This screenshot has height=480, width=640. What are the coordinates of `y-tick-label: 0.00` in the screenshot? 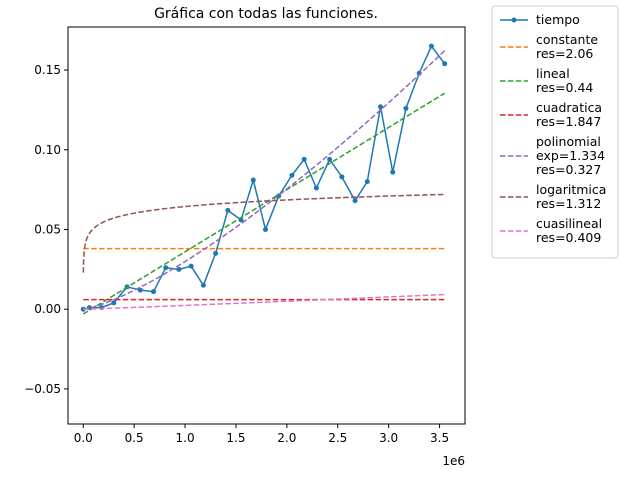 It's located at (47, 309).